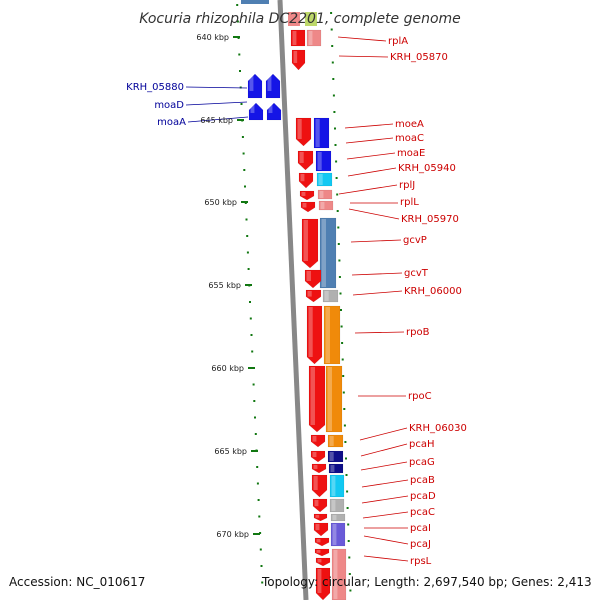  Describe the element at coordinates (407, 185) in the screenshot. I see `gene-label-rplj: rplJ` at that location.